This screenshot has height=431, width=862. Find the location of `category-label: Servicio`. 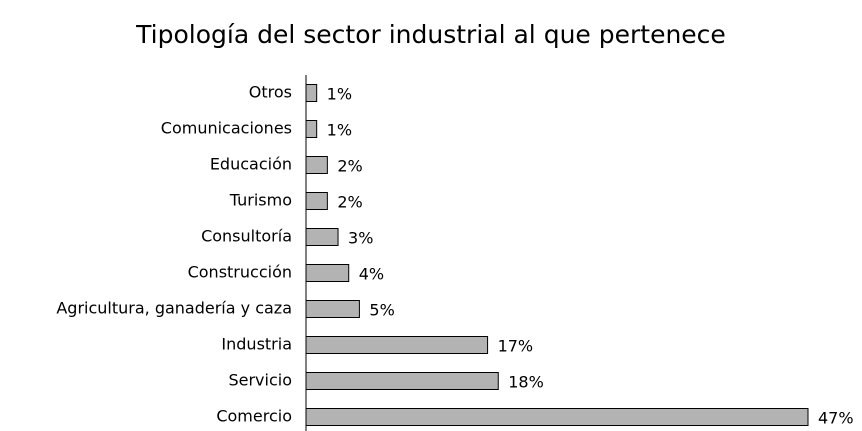

category-label: Servicio is located at coordinates (260, 380).